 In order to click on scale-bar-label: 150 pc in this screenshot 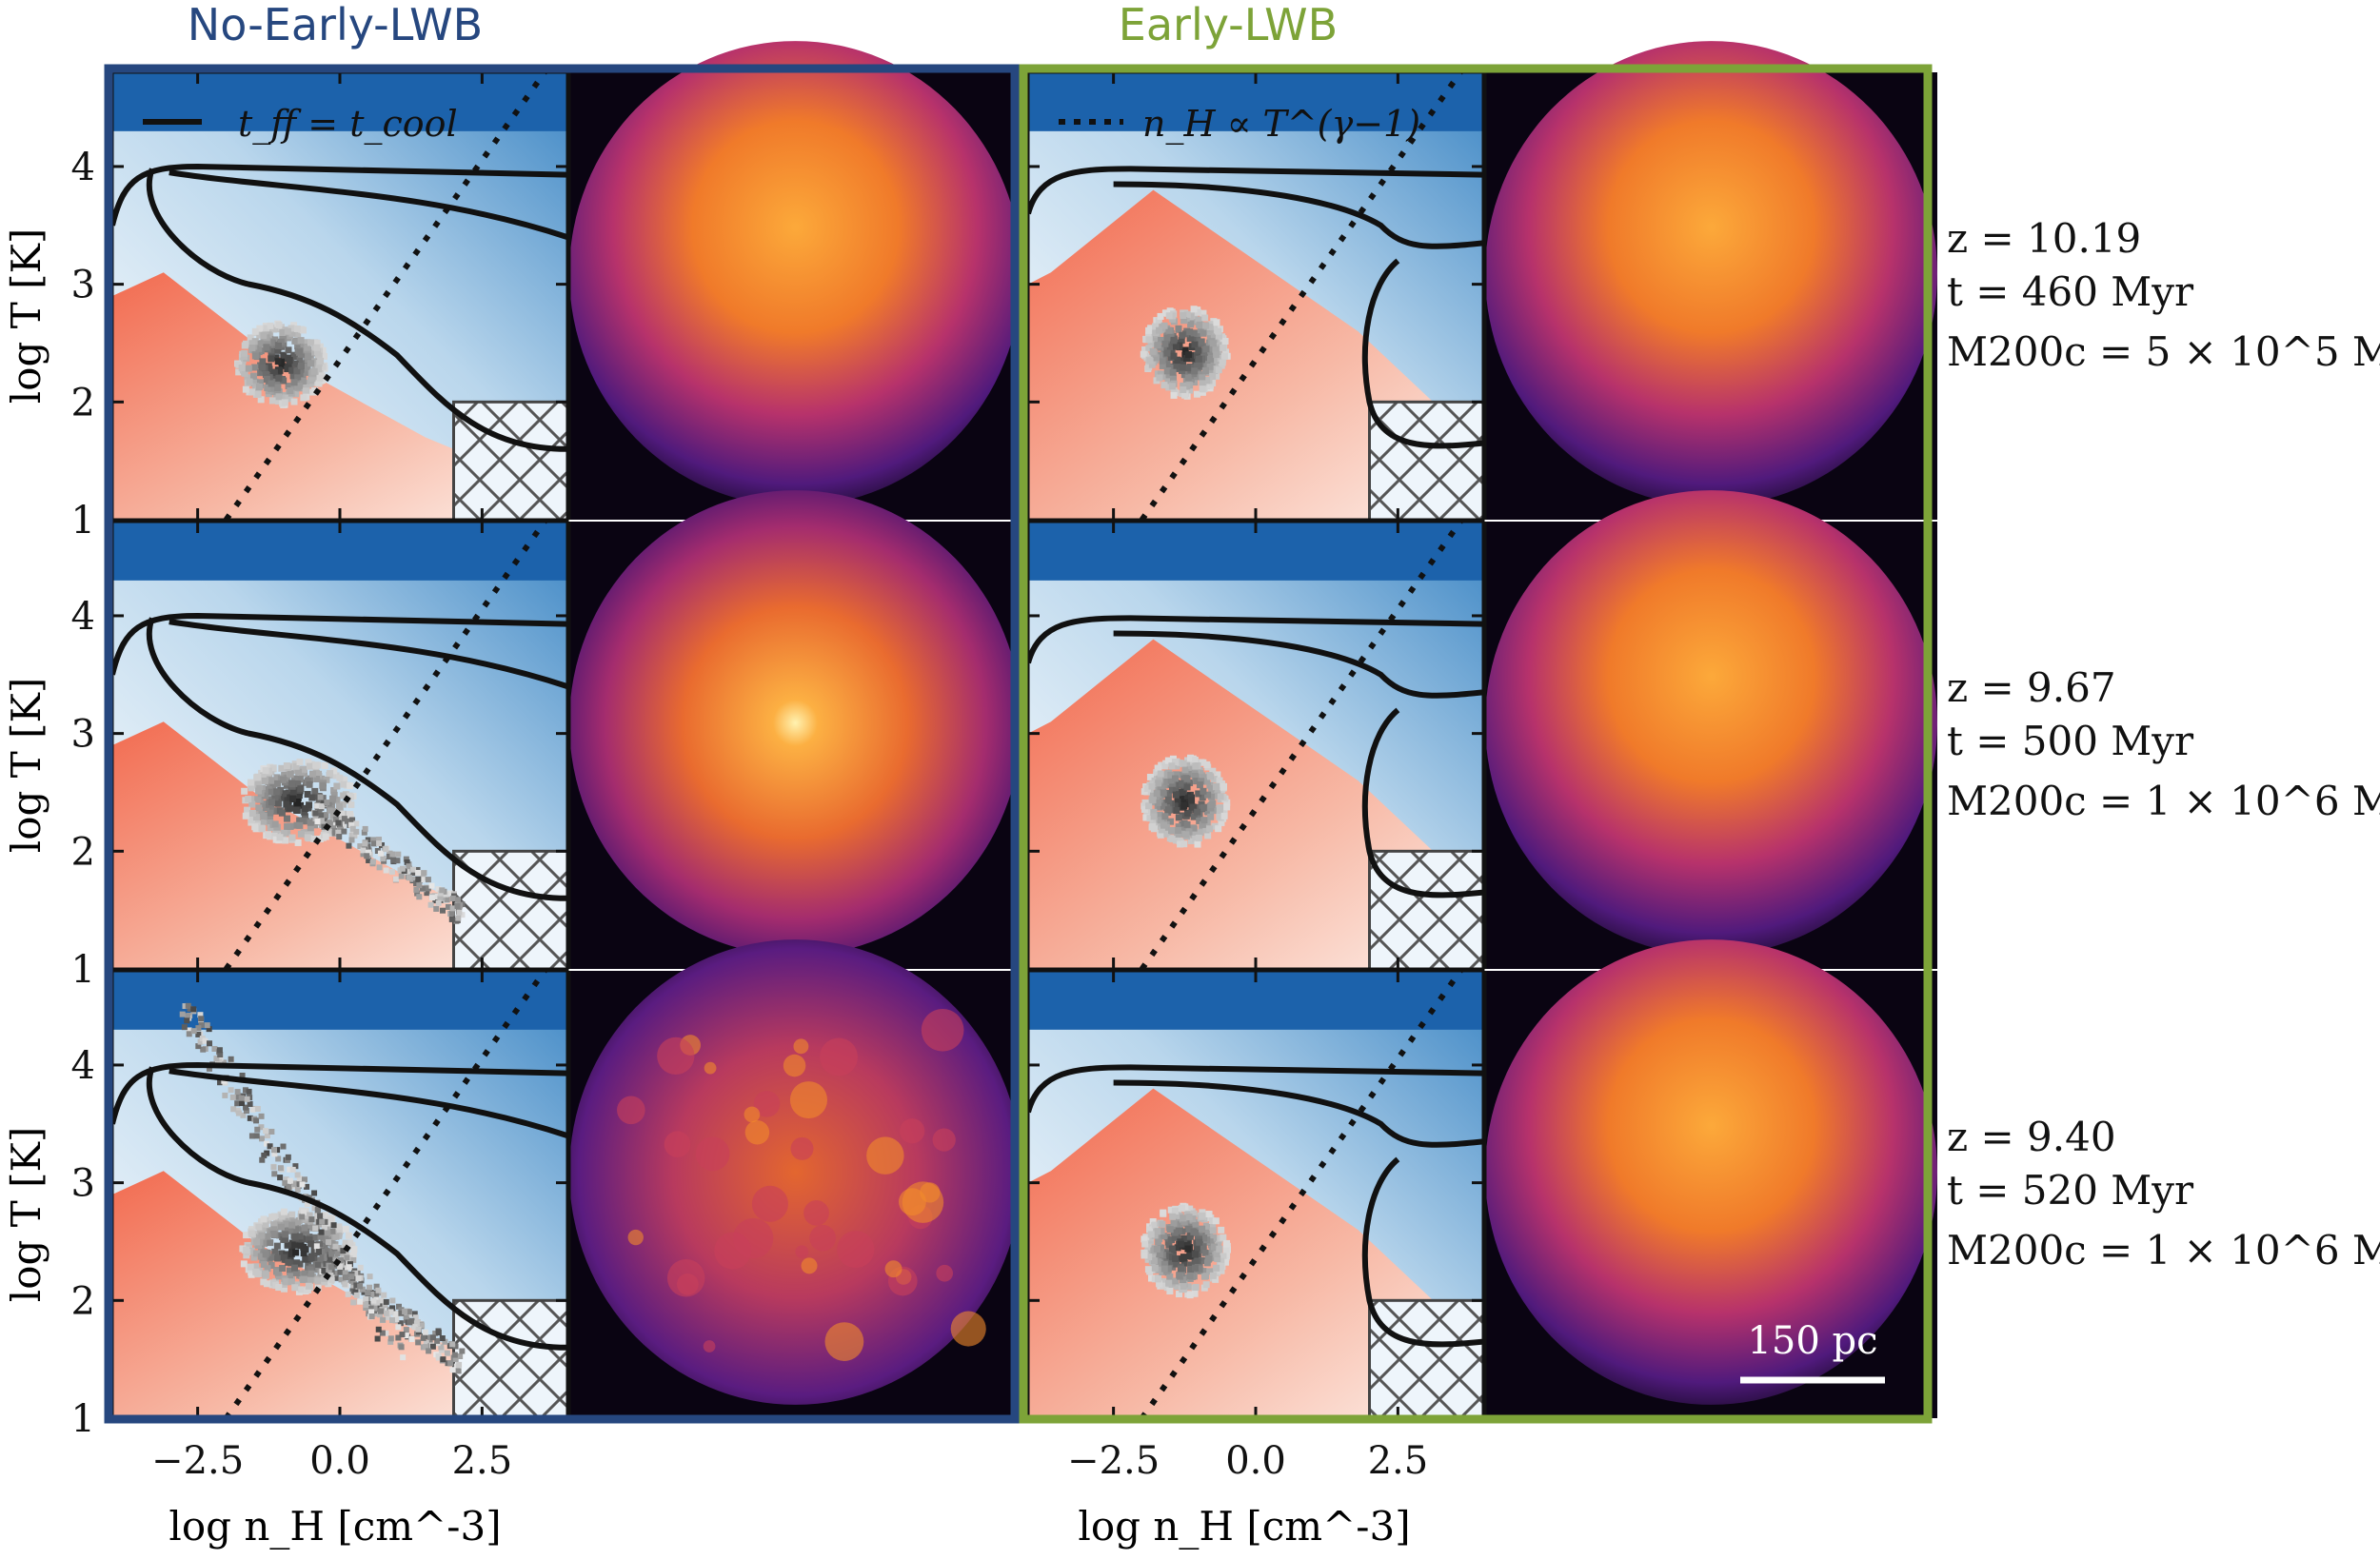, I will do `click(1812, 1341)`.